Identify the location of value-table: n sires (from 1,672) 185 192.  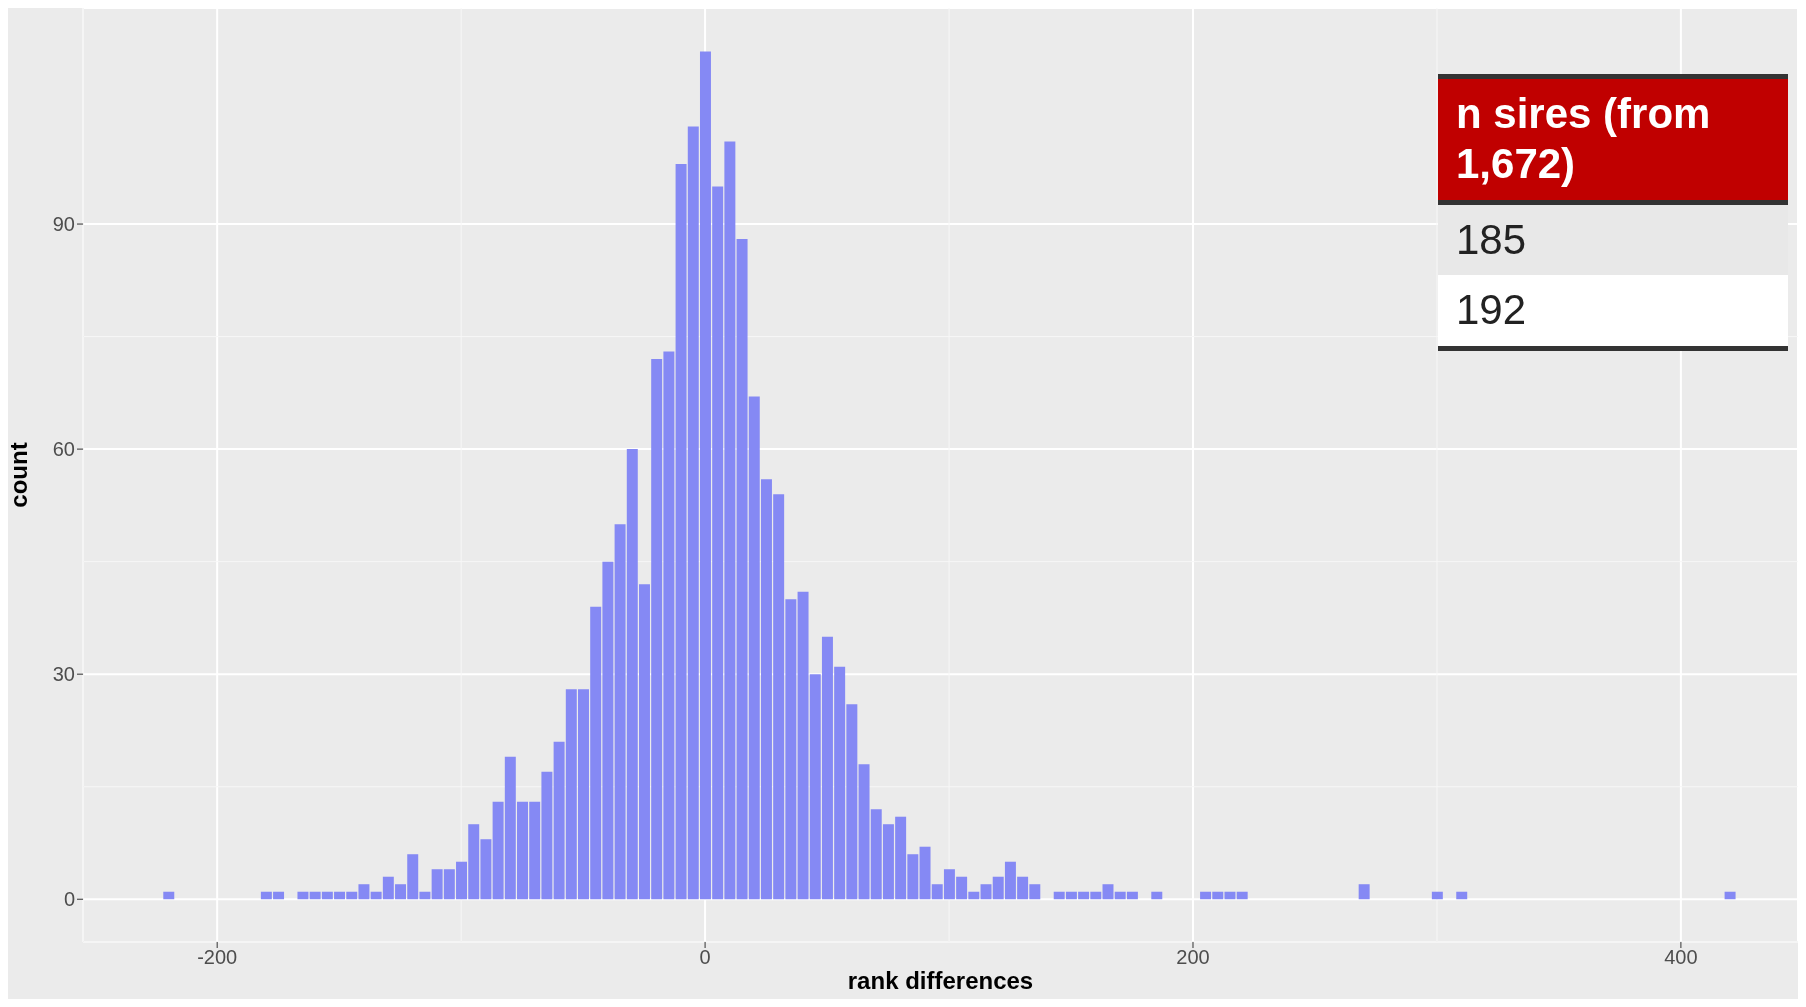
(1613, 212).